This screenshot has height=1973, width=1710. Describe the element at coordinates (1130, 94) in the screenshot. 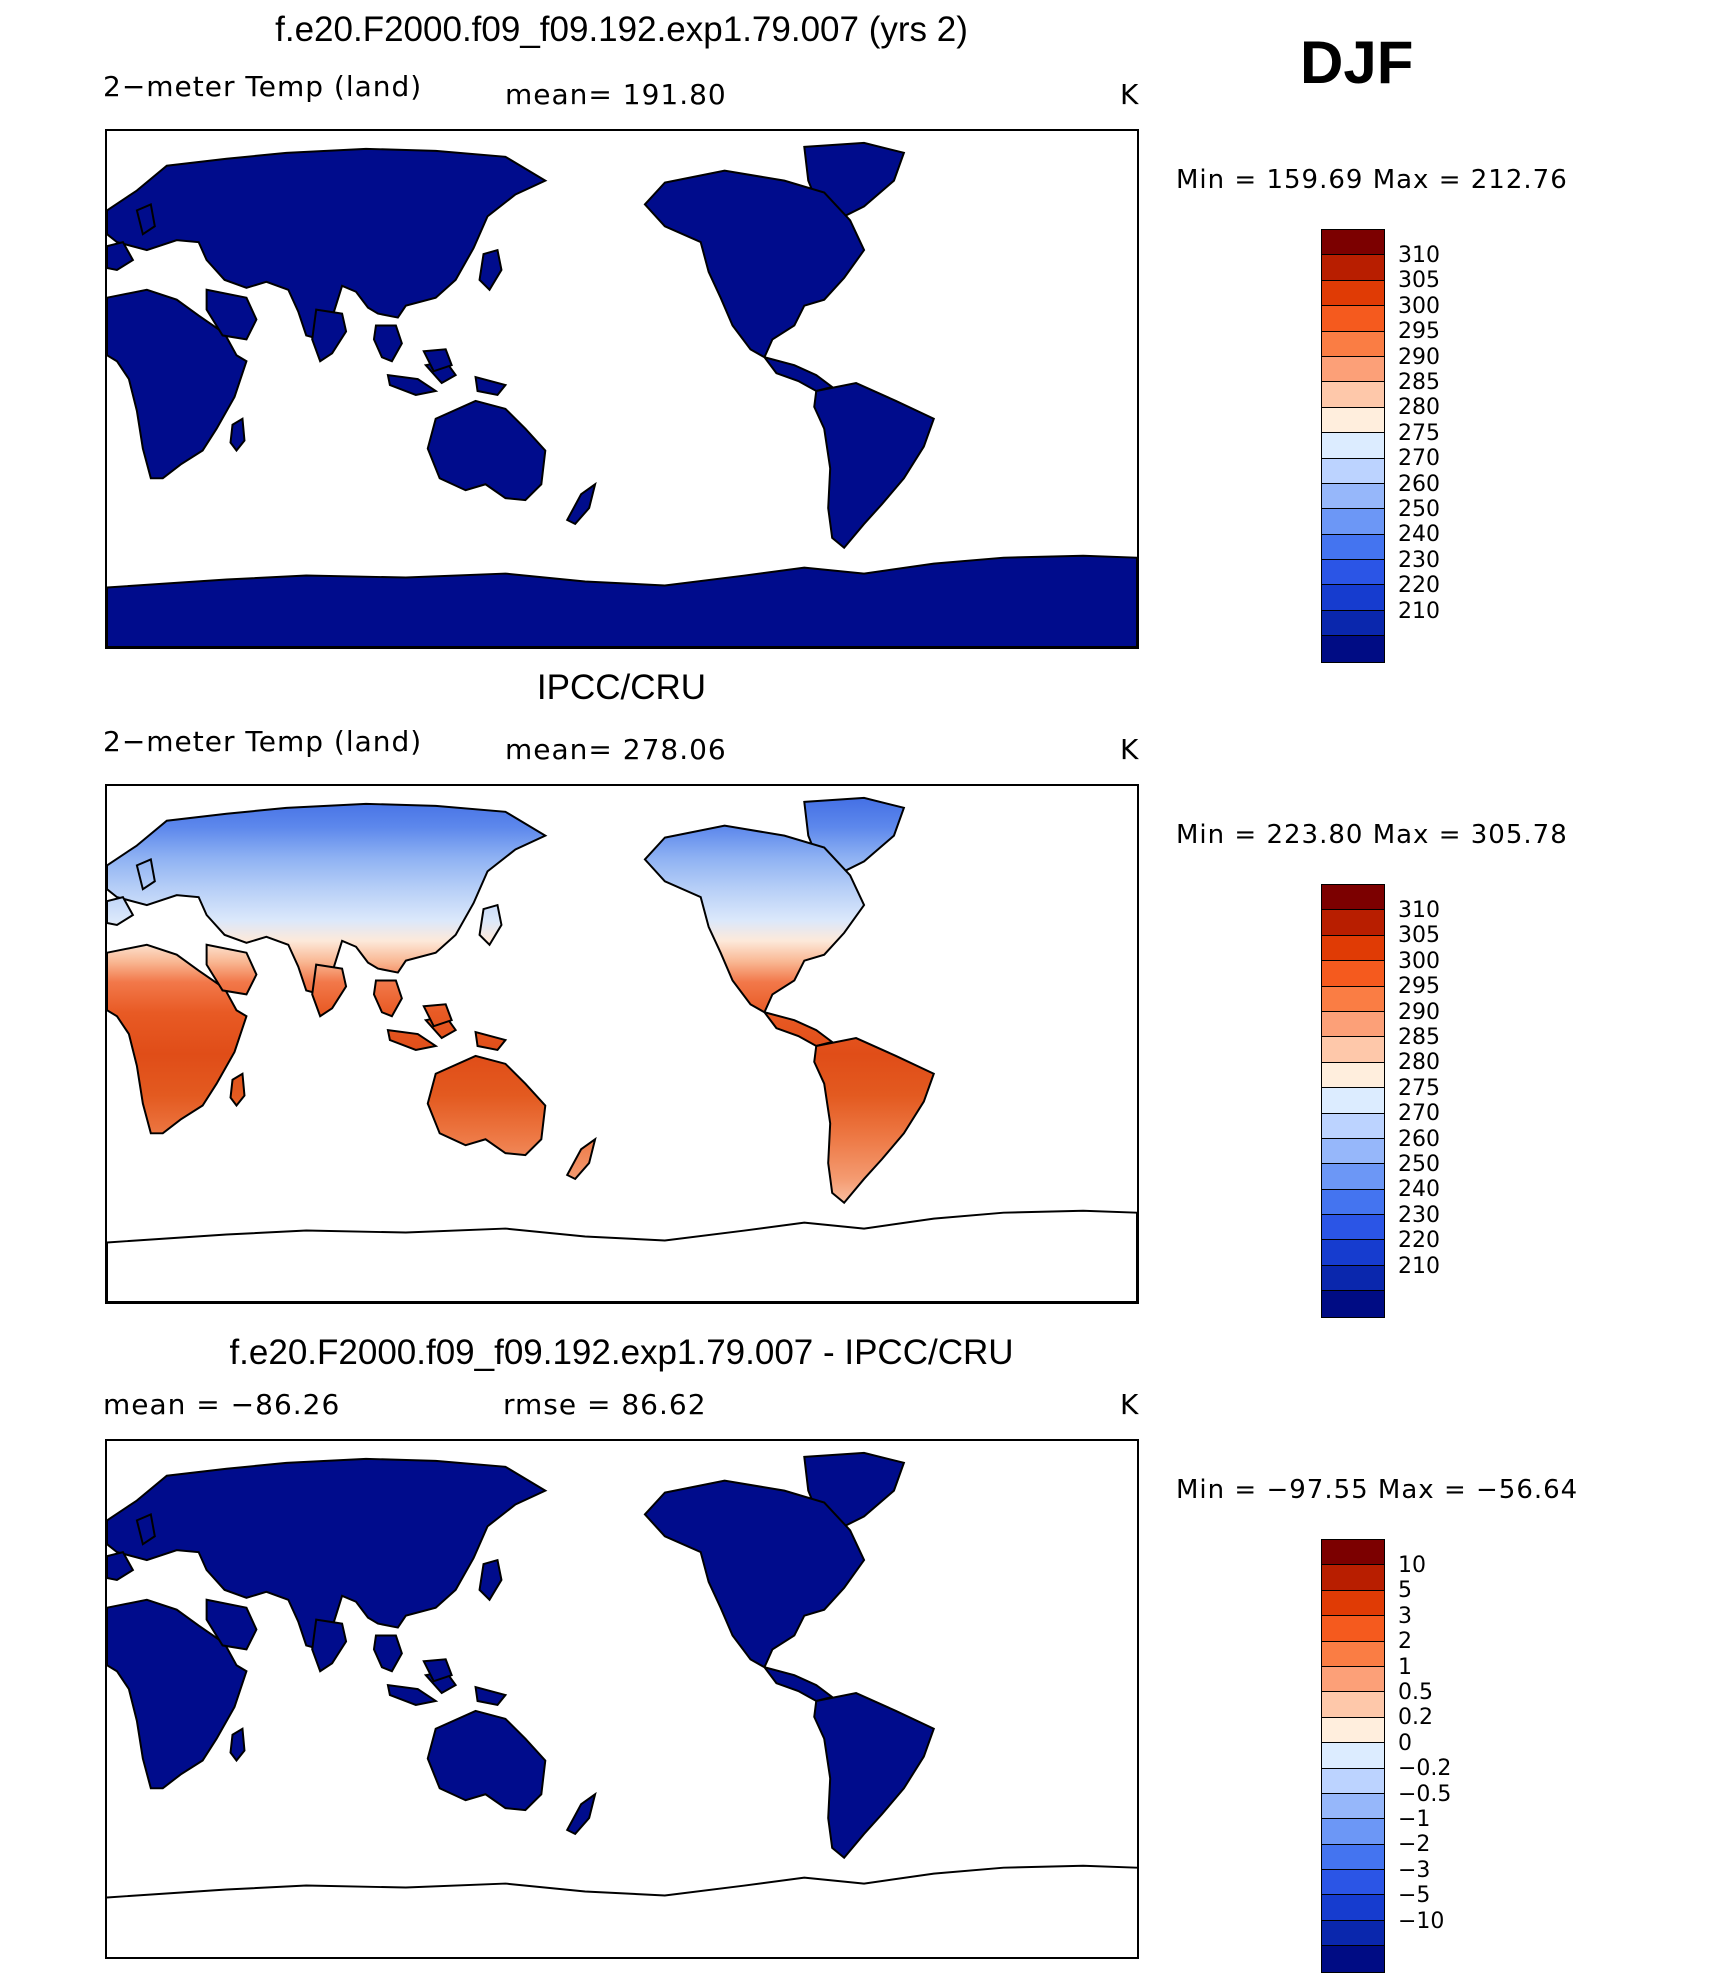

I see `panel-1-unit-label: K` at that location.